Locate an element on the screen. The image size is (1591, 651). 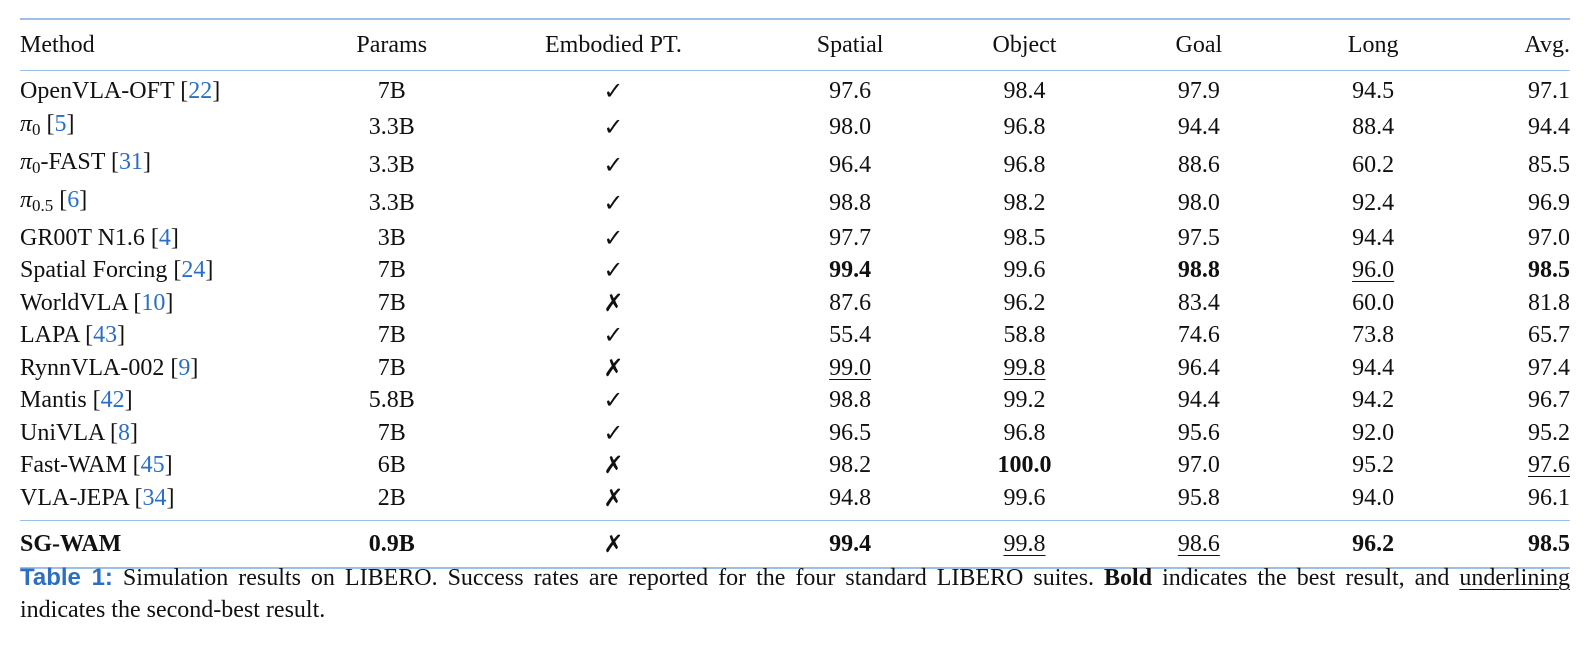
method-name: GR00T N1.6 is located at coordinates (82, 237).